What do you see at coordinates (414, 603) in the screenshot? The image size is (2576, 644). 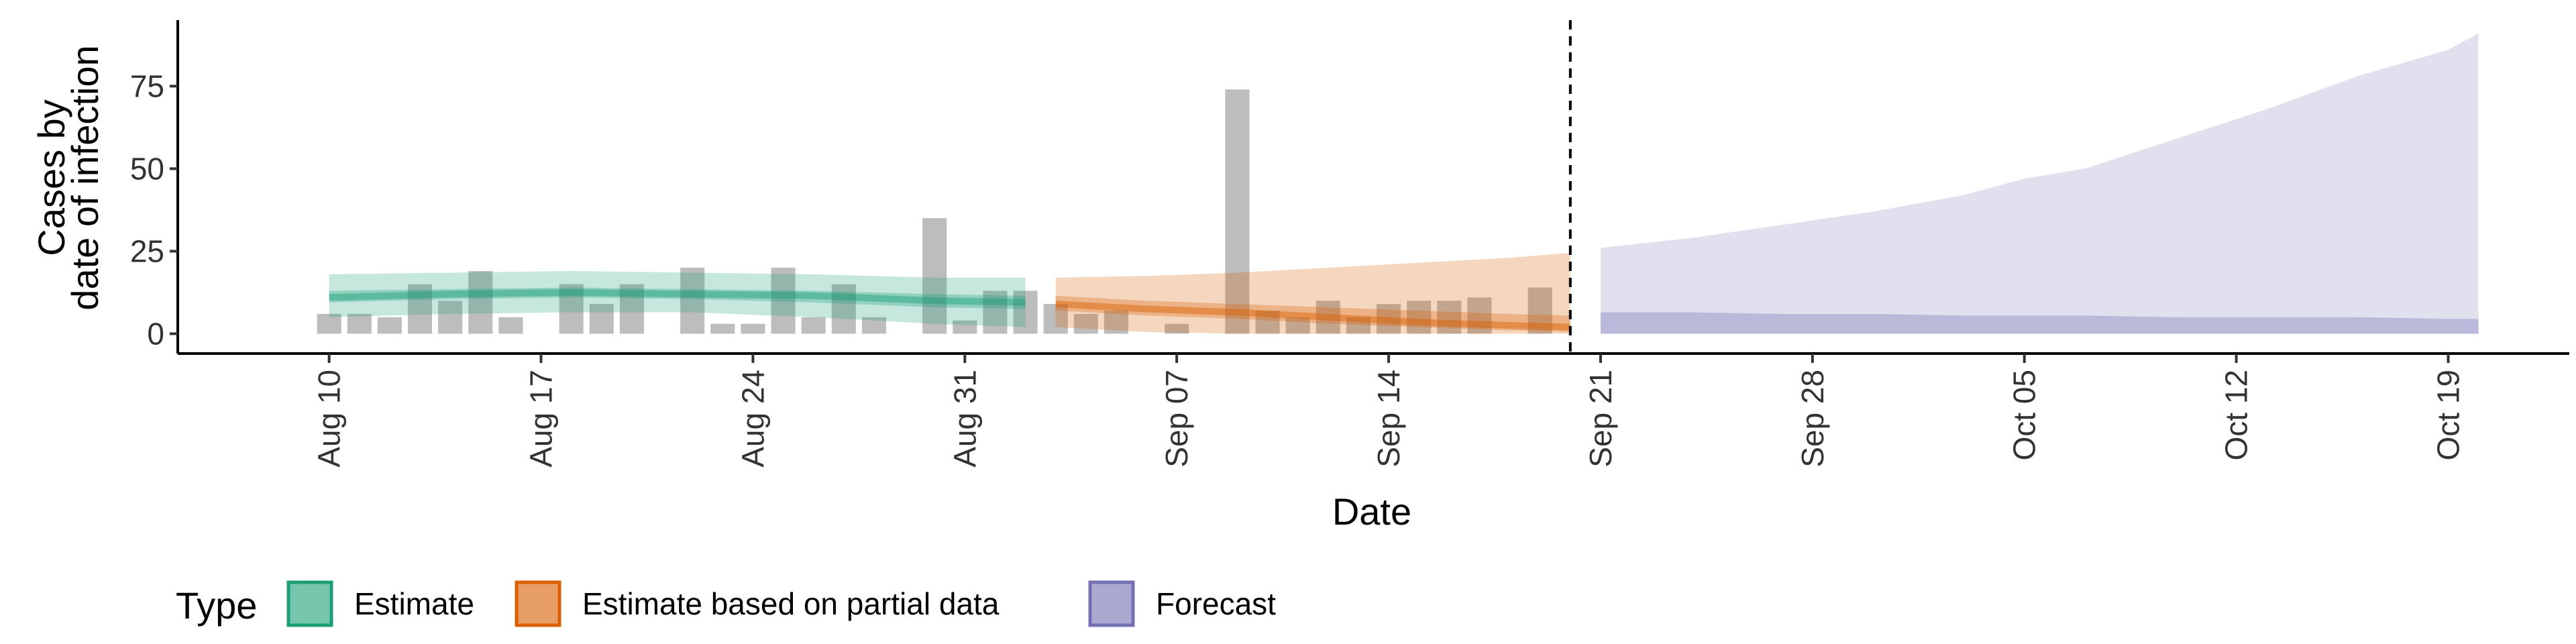 I see `legend-label-0: Estimate` at bounding box center [414, 603].